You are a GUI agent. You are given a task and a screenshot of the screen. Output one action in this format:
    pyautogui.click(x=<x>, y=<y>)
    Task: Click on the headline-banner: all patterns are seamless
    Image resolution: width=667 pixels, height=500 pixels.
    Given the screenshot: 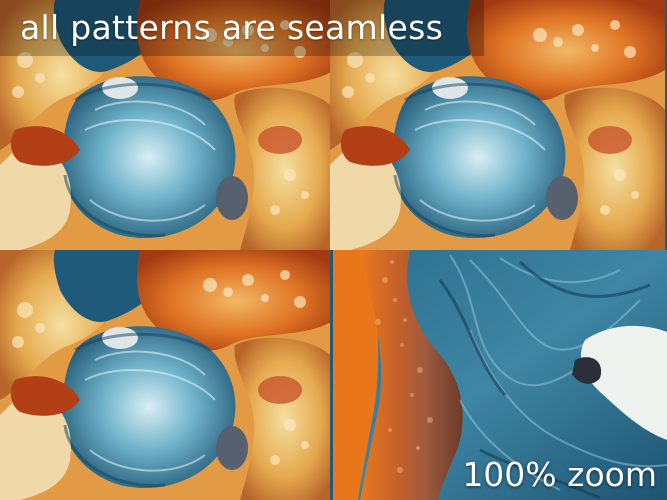 What is the action you would take?
    pyautogui.click(x=242, y=28)
    